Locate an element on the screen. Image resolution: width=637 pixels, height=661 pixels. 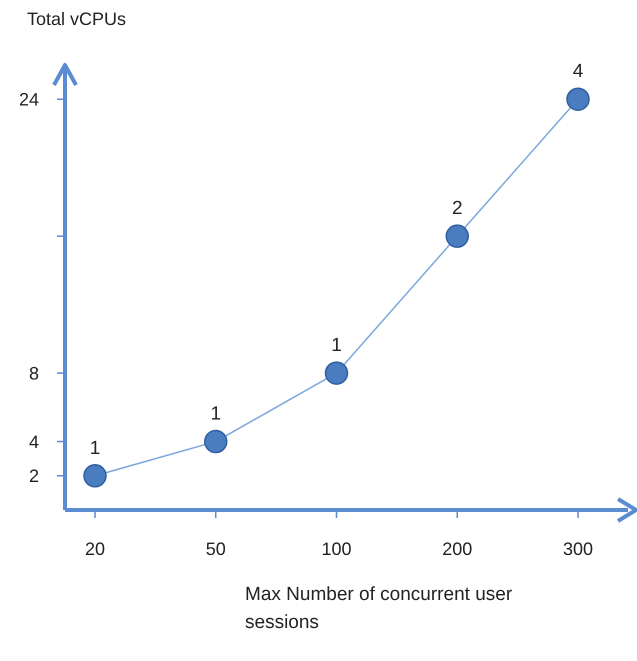
x-tick-label: 20 is located at coordinates (95, 549).